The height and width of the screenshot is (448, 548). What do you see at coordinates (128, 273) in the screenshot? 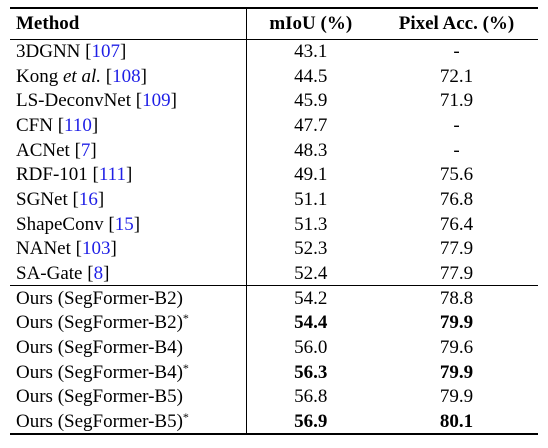
I see `method-cell: SA-Gate [8]` at bounding box center [128, 273].